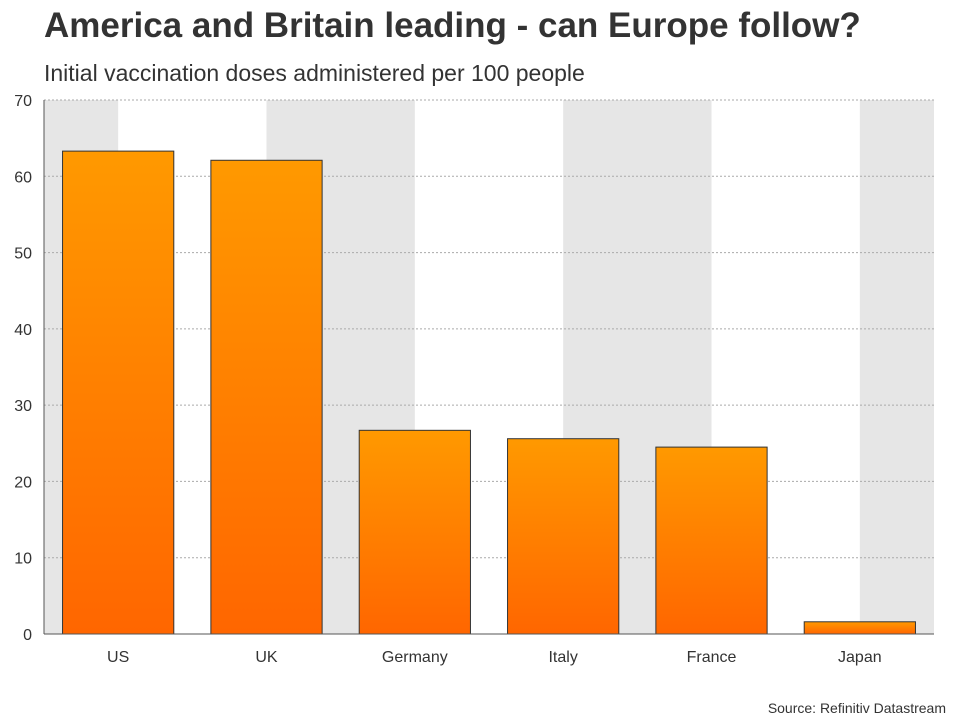 The height and width of the screenshot is (720, 960). Describe the element at coordinates (856, 708) in the screenshot. I see `source-note: Source: Refinitiv Datastream` at that location.